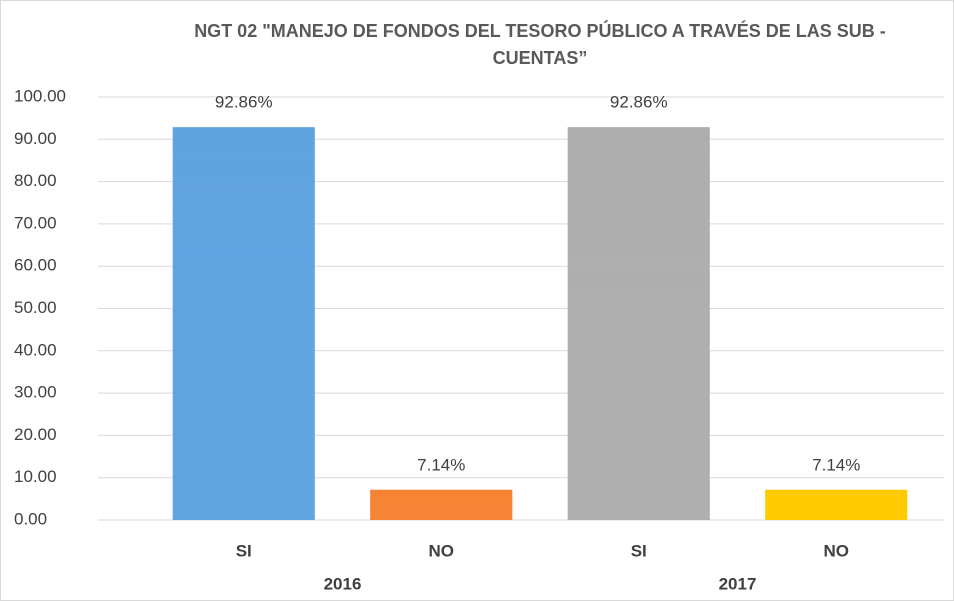 The width and height of the screenshot is (954, 601). I want to click on y-tick-label: 60.00, so click(35, 265).